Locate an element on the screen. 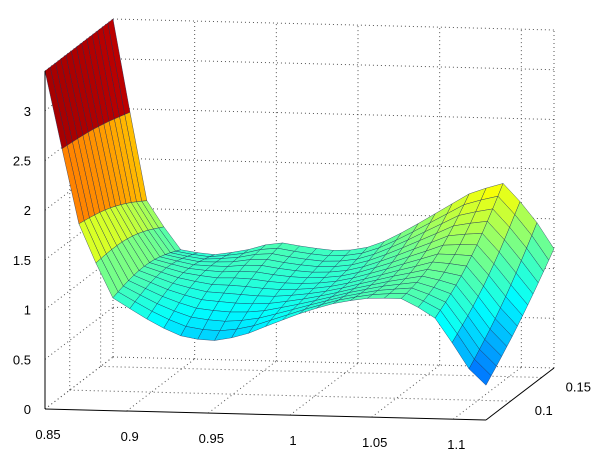 The width and height of the screenshot is (604, 457). x-tick-label: 1 is located at coordinates (292, 440).